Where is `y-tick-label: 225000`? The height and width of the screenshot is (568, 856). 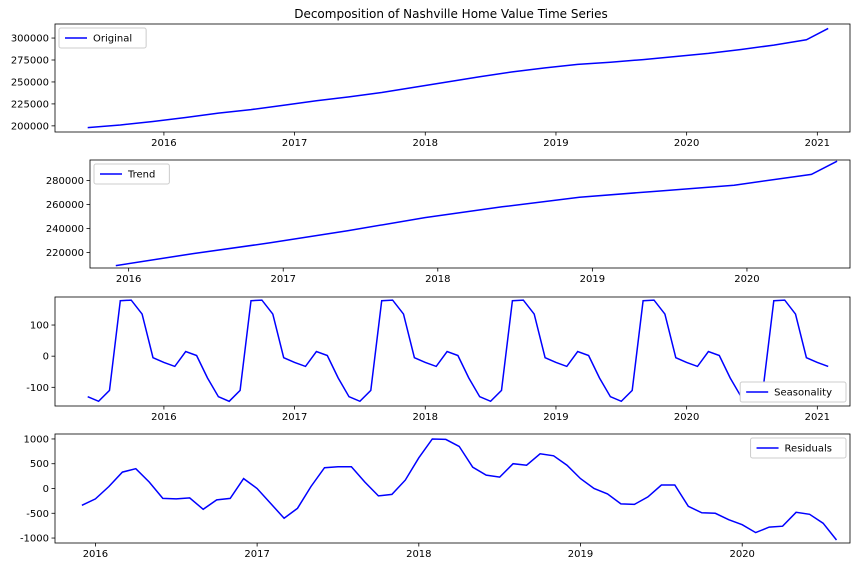
y-tick-label: 225000 is located at coordinates (30, 104).